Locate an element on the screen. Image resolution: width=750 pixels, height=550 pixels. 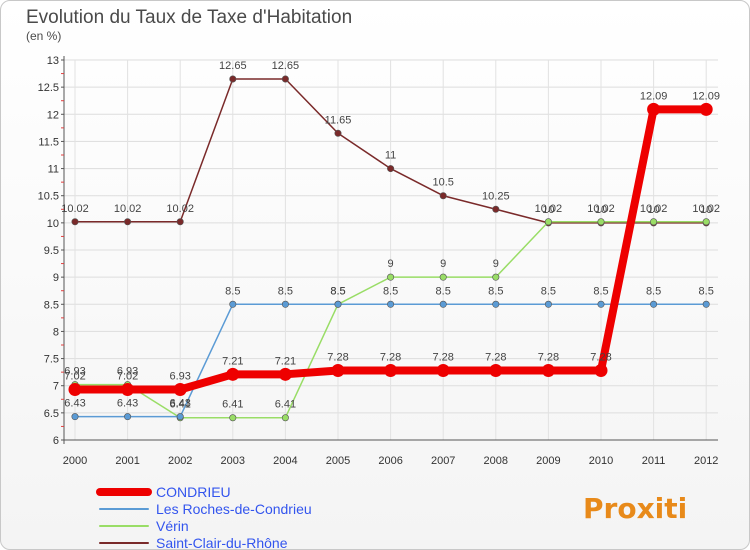
x-tick-label: 2011 is located at coordinates (654, 461).